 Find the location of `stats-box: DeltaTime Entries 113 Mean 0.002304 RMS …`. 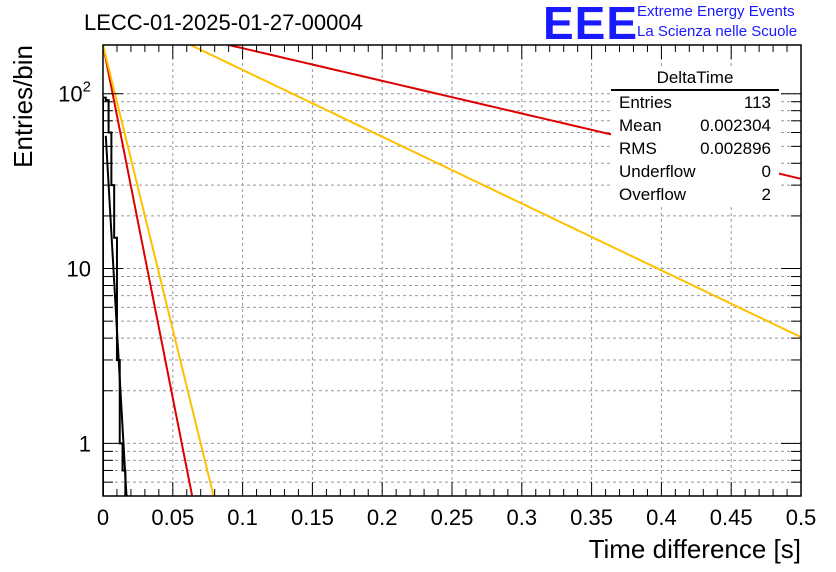

stats-box: DeltaTime Entries 113 Mean 0.002304 RMS … is located at coordinates (695, 137).